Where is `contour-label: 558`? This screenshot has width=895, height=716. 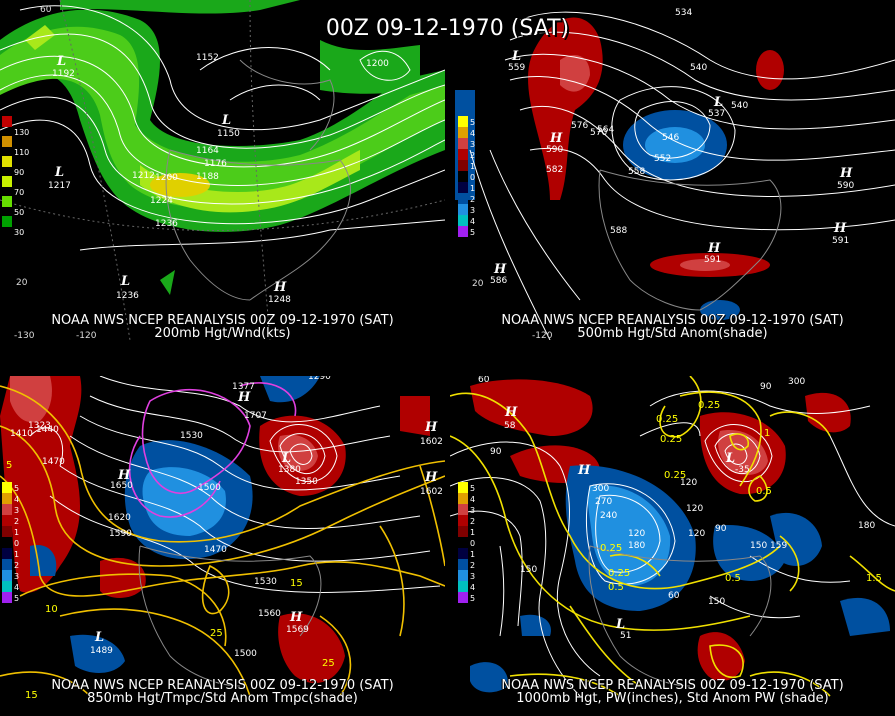 contour-label: 558 is located at coordinates (636, 172).